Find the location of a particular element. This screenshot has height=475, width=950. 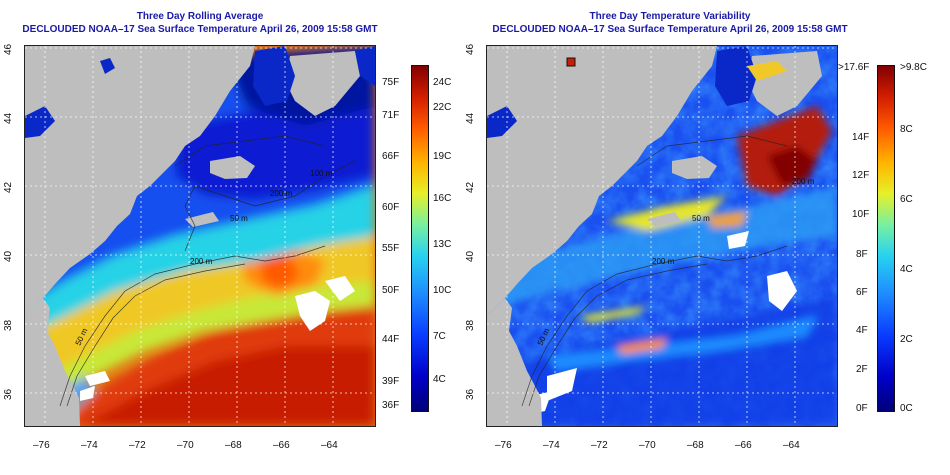

right-cbar-f-2: 2F is located at coordinates (862, 369).